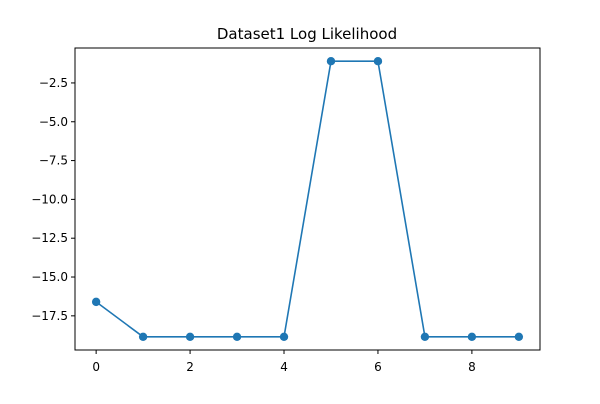  I want to click on x-tick-label: 2, so click(190, 367).